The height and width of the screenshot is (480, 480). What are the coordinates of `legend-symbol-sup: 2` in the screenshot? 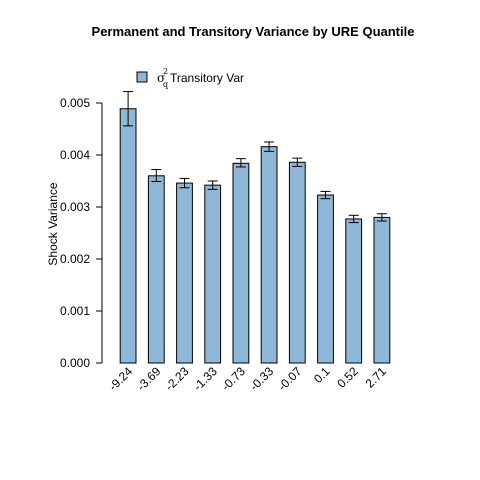 It's located at (165, 71).